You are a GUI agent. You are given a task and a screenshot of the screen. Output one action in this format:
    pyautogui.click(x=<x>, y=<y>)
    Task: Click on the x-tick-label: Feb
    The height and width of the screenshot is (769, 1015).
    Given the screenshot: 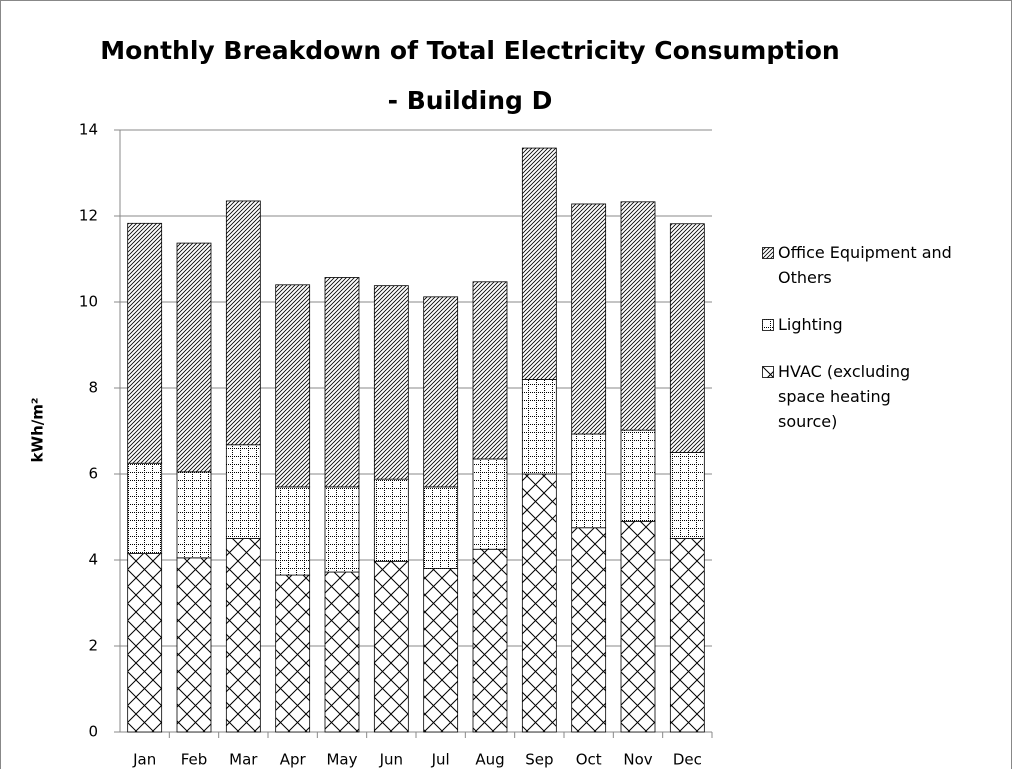 What is the action you would take?
    pyautogui.click(x=194, y=760)
    